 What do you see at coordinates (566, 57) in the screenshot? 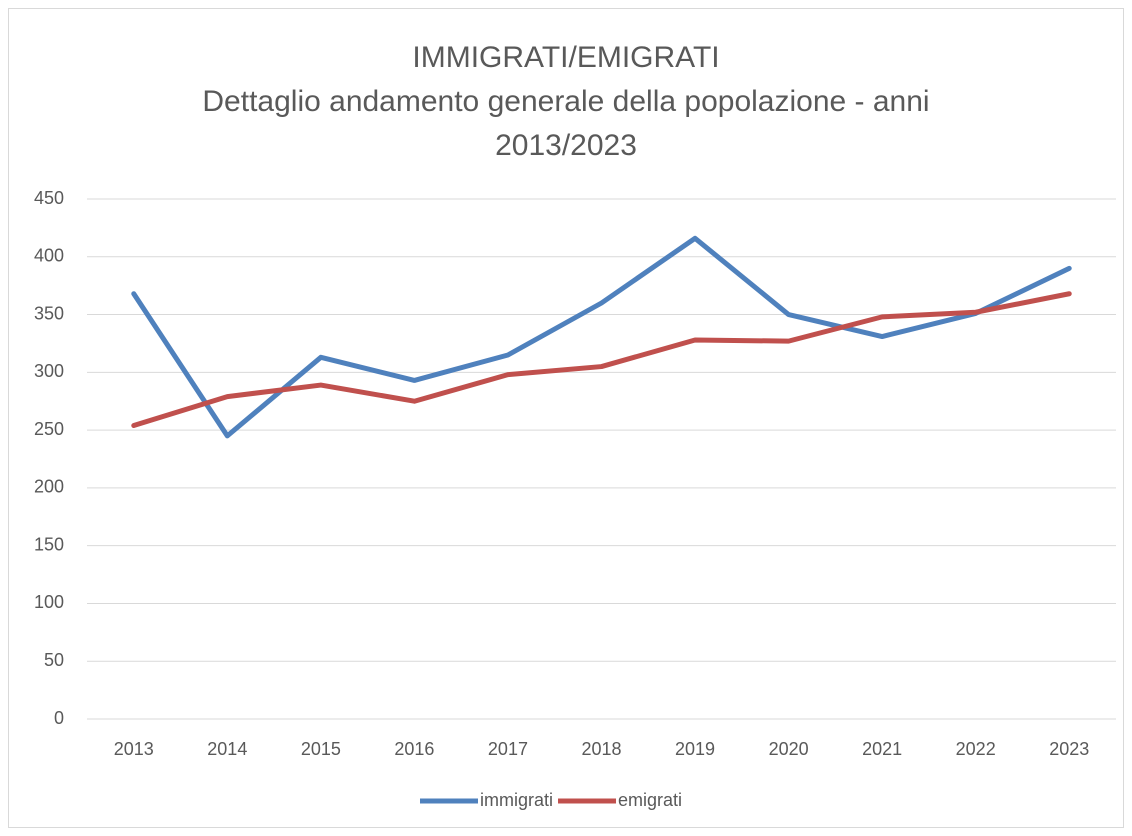
I see `chart-title: IMMIGRATI/EMIGRATI` at bounding box center [566, 57].